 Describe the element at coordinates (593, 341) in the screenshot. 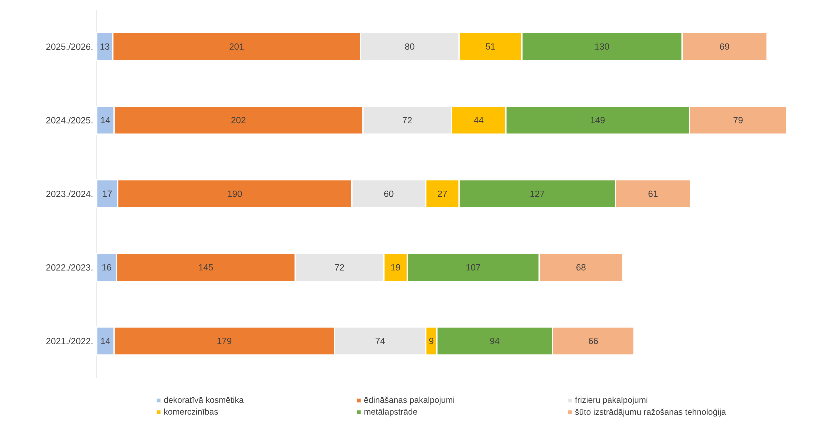

I see `data-label: 66` at that location.